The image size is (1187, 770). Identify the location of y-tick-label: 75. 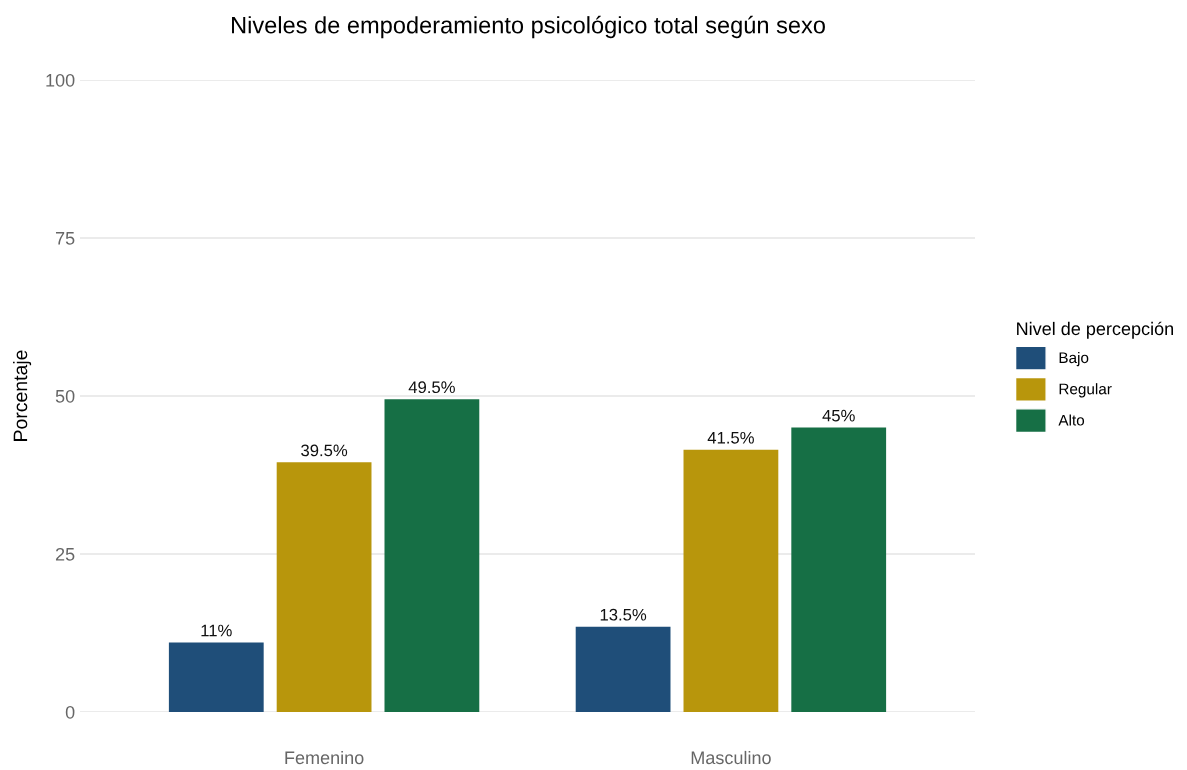
(65, 238).